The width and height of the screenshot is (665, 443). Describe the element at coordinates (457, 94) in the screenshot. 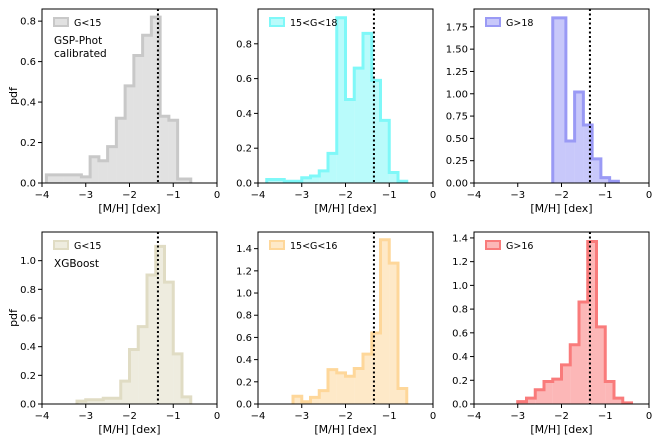

I see `y-tick-label: 1.00` at that location.